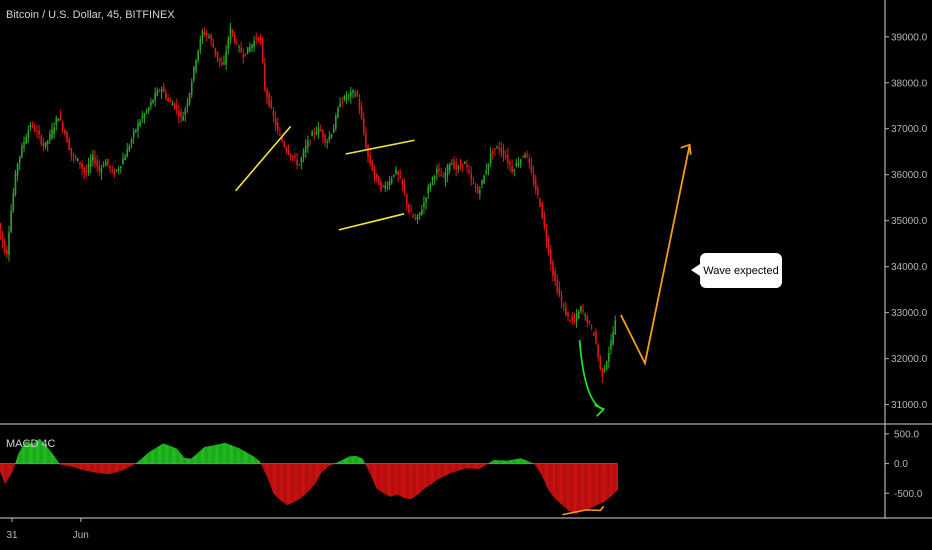 This screenshot has width=932, height=550. I want to click on trend-line, so click(380, 147).